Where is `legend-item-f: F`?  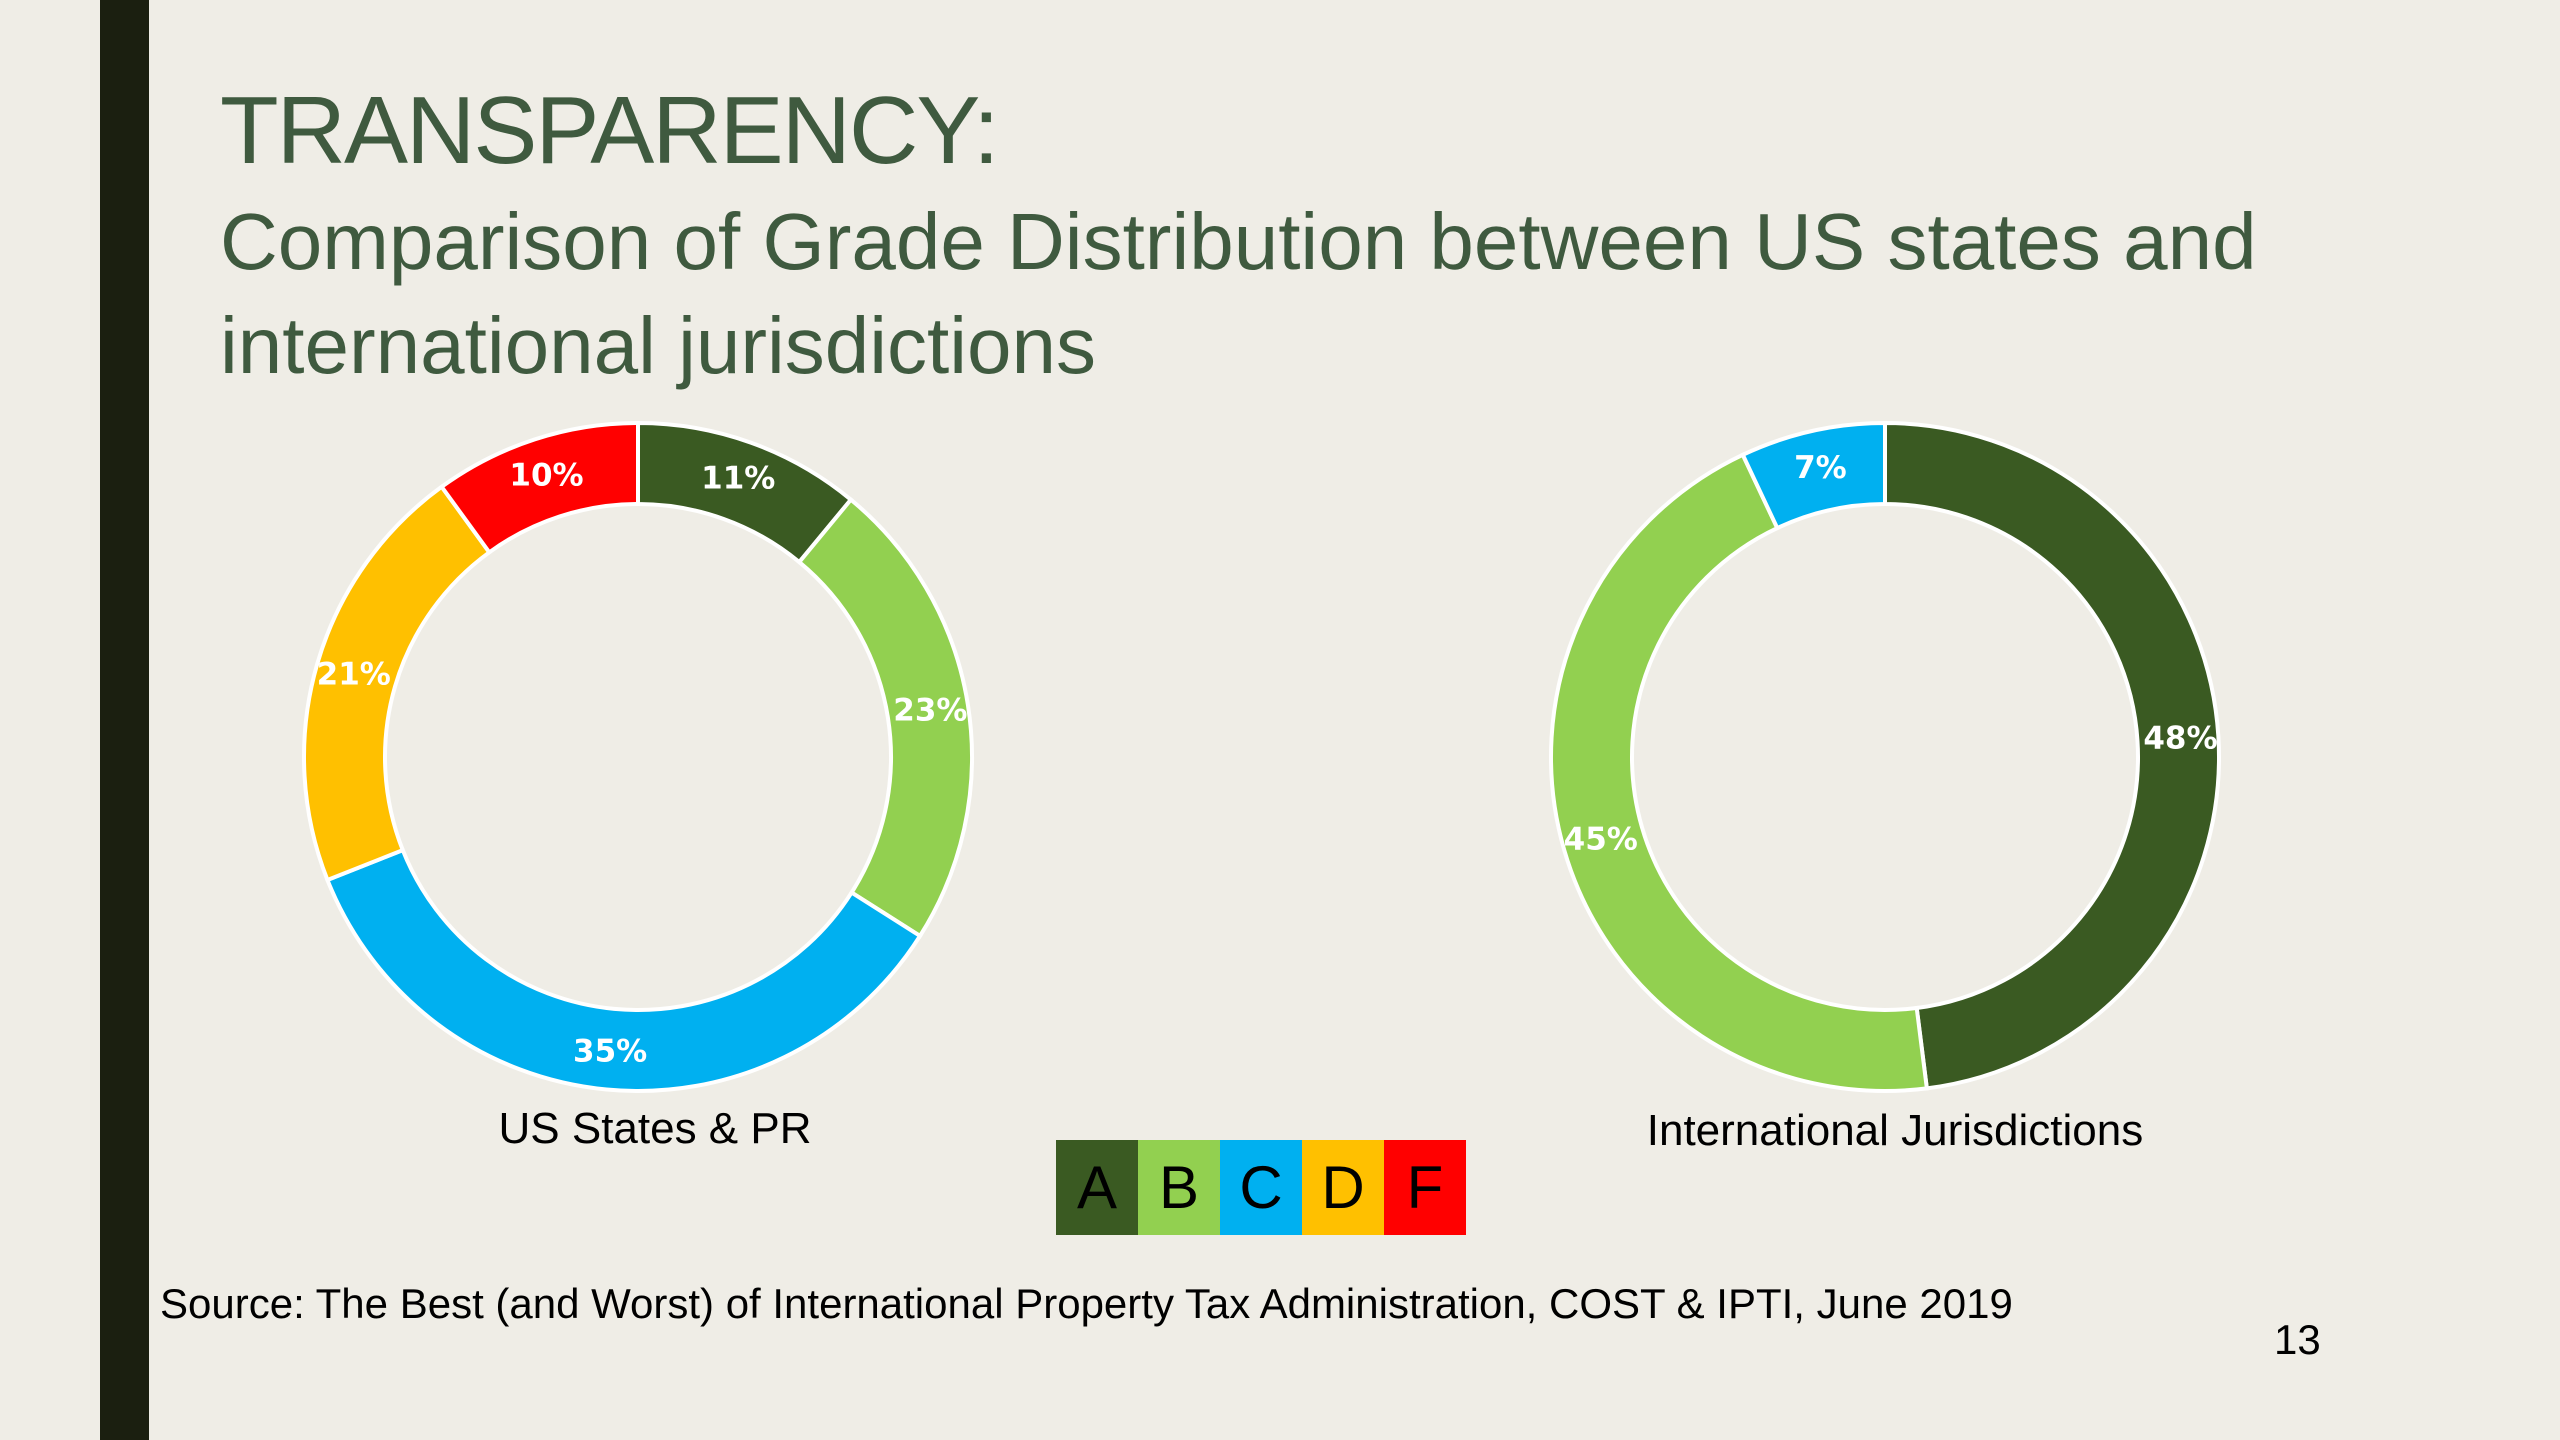 legend-item-f: F is located at coordinates (1425, 1187).